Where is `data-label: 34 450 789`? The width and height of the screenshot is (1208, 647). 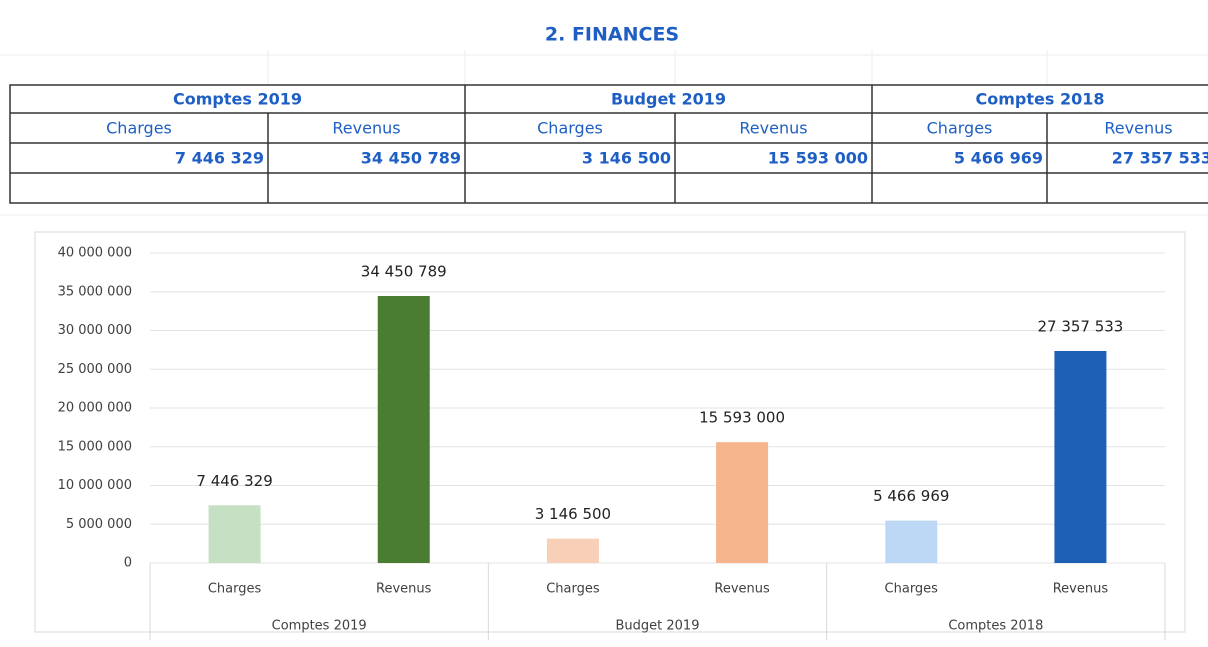 data-label: 34 450 789 is located at coordinates (404, 272).